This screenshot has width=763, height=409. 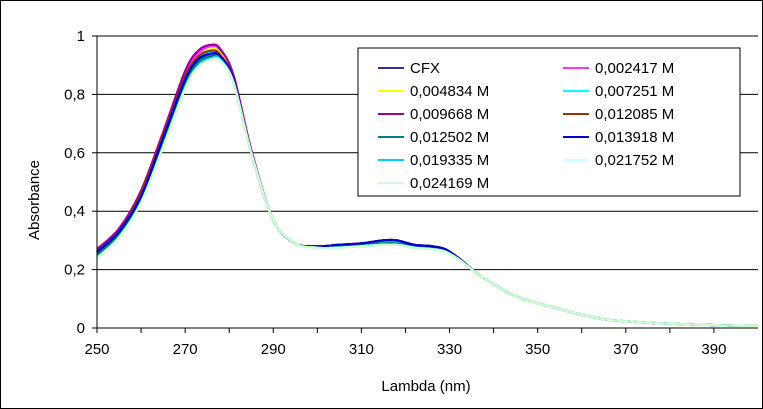 What do you see at coordinates (273, 349) in the screenshot?
I see `x-tick-label: 290` at bounding box center [273, 349].